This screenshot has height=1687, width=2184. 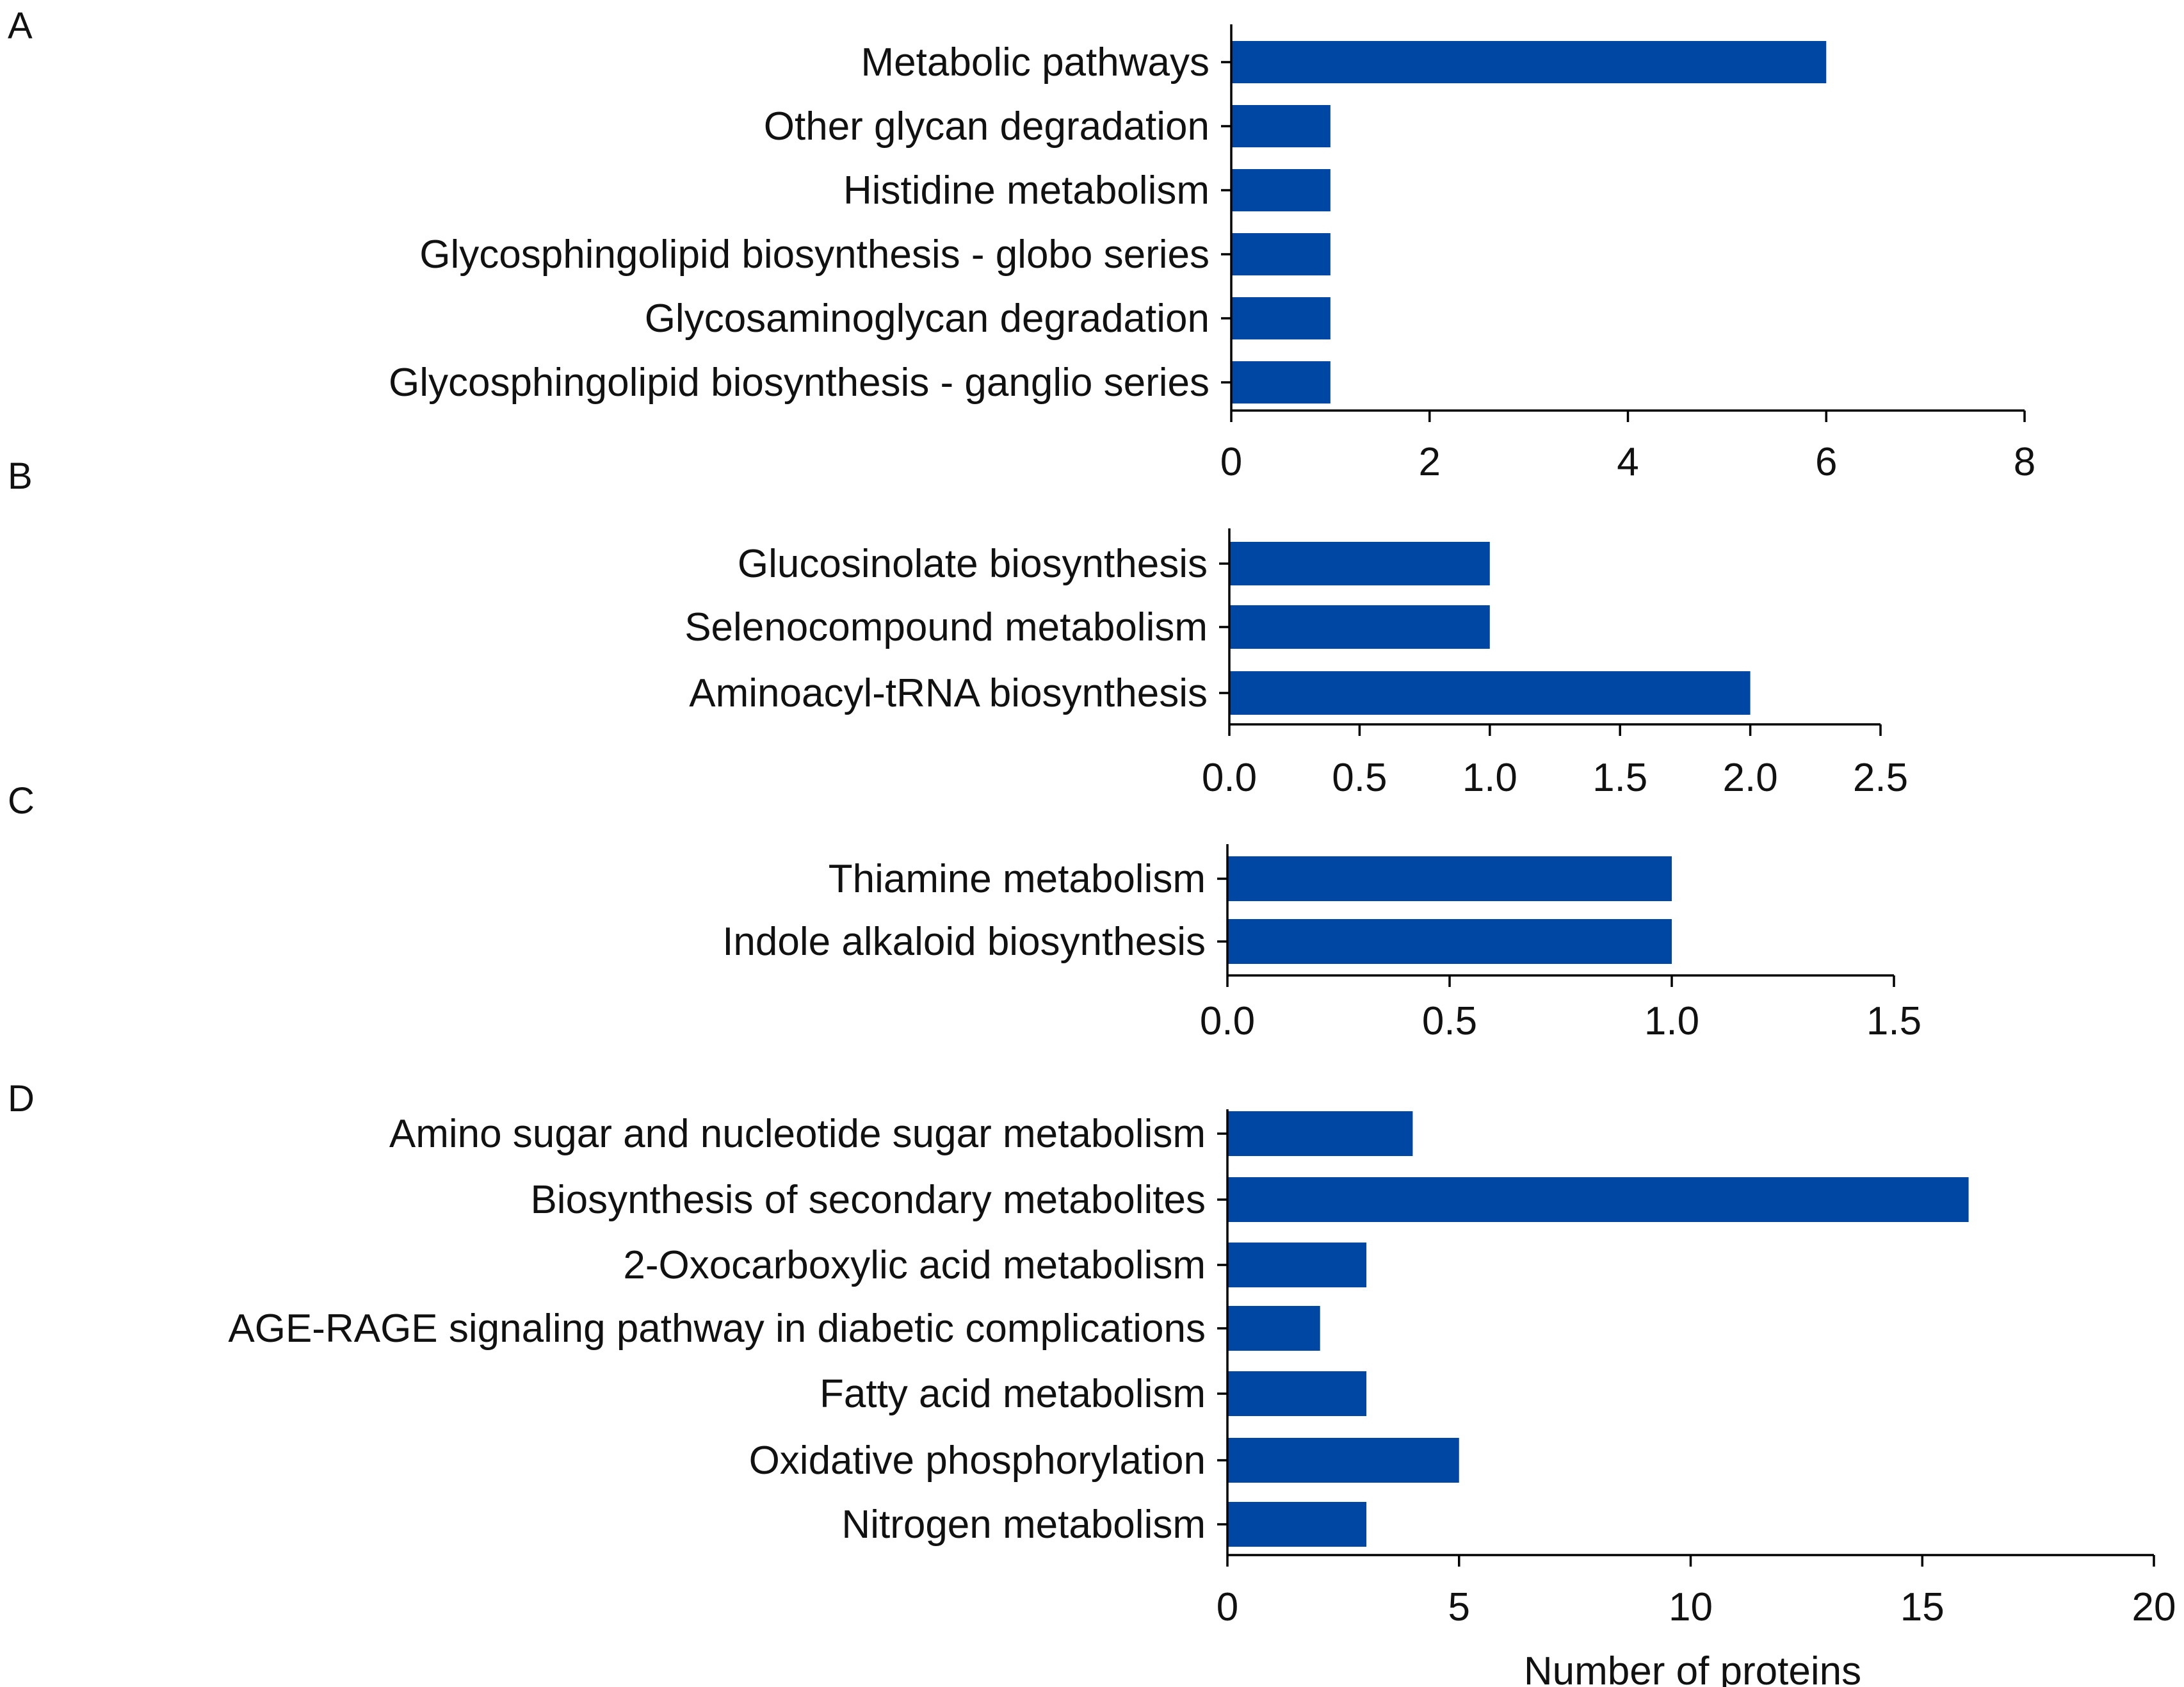 I want to click on category-label: Fatty acid metabolism, so click(x=1013, y=1394).